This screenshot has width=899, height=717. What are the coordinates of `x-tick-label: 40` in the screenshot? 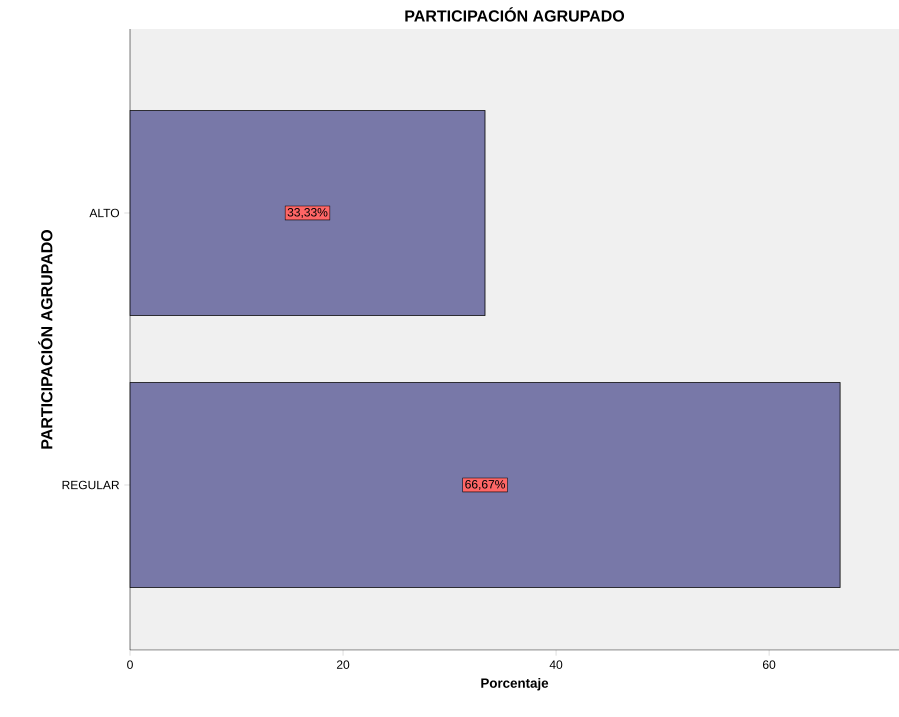 It's located at (556, 664).